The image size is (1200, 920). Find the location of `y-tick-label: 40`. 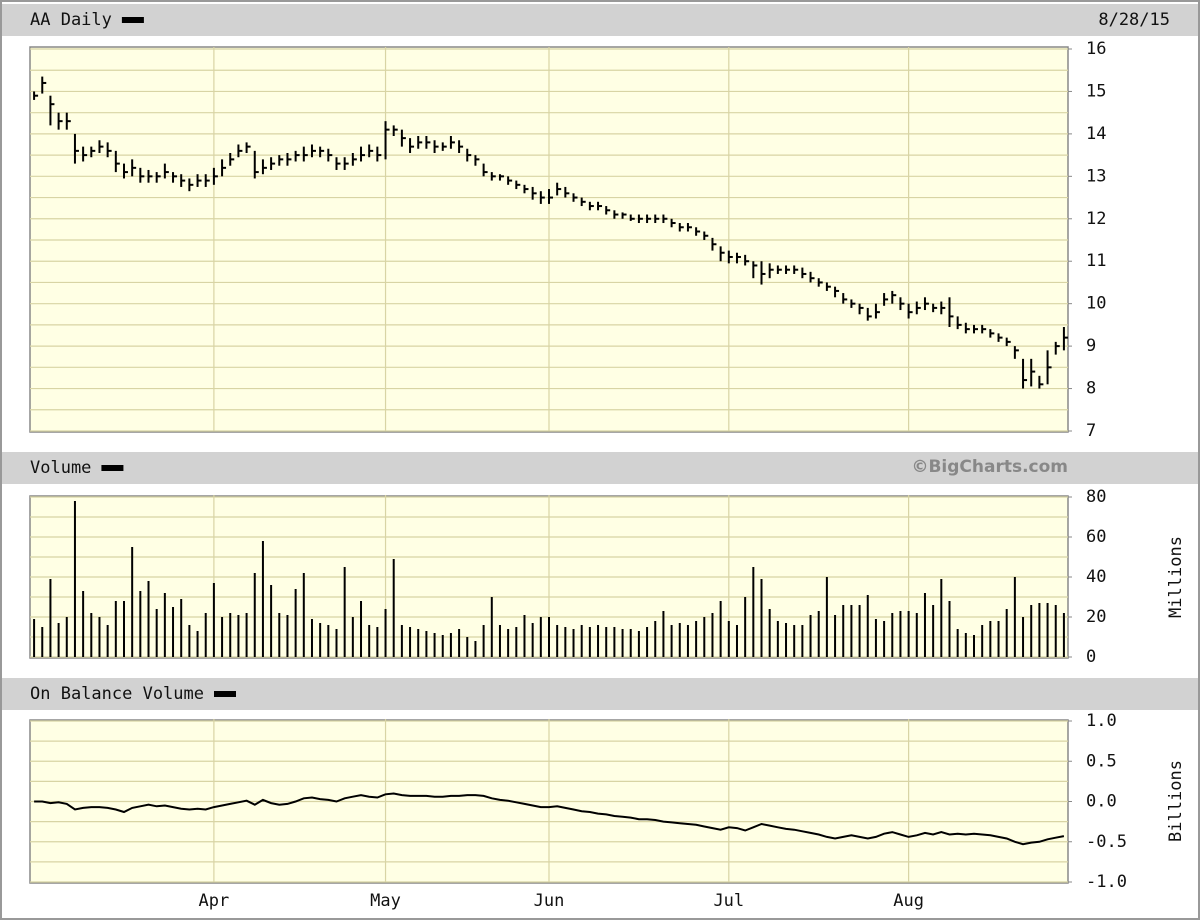

y-tick-label: 40 is located at coordinates (1096, 577).